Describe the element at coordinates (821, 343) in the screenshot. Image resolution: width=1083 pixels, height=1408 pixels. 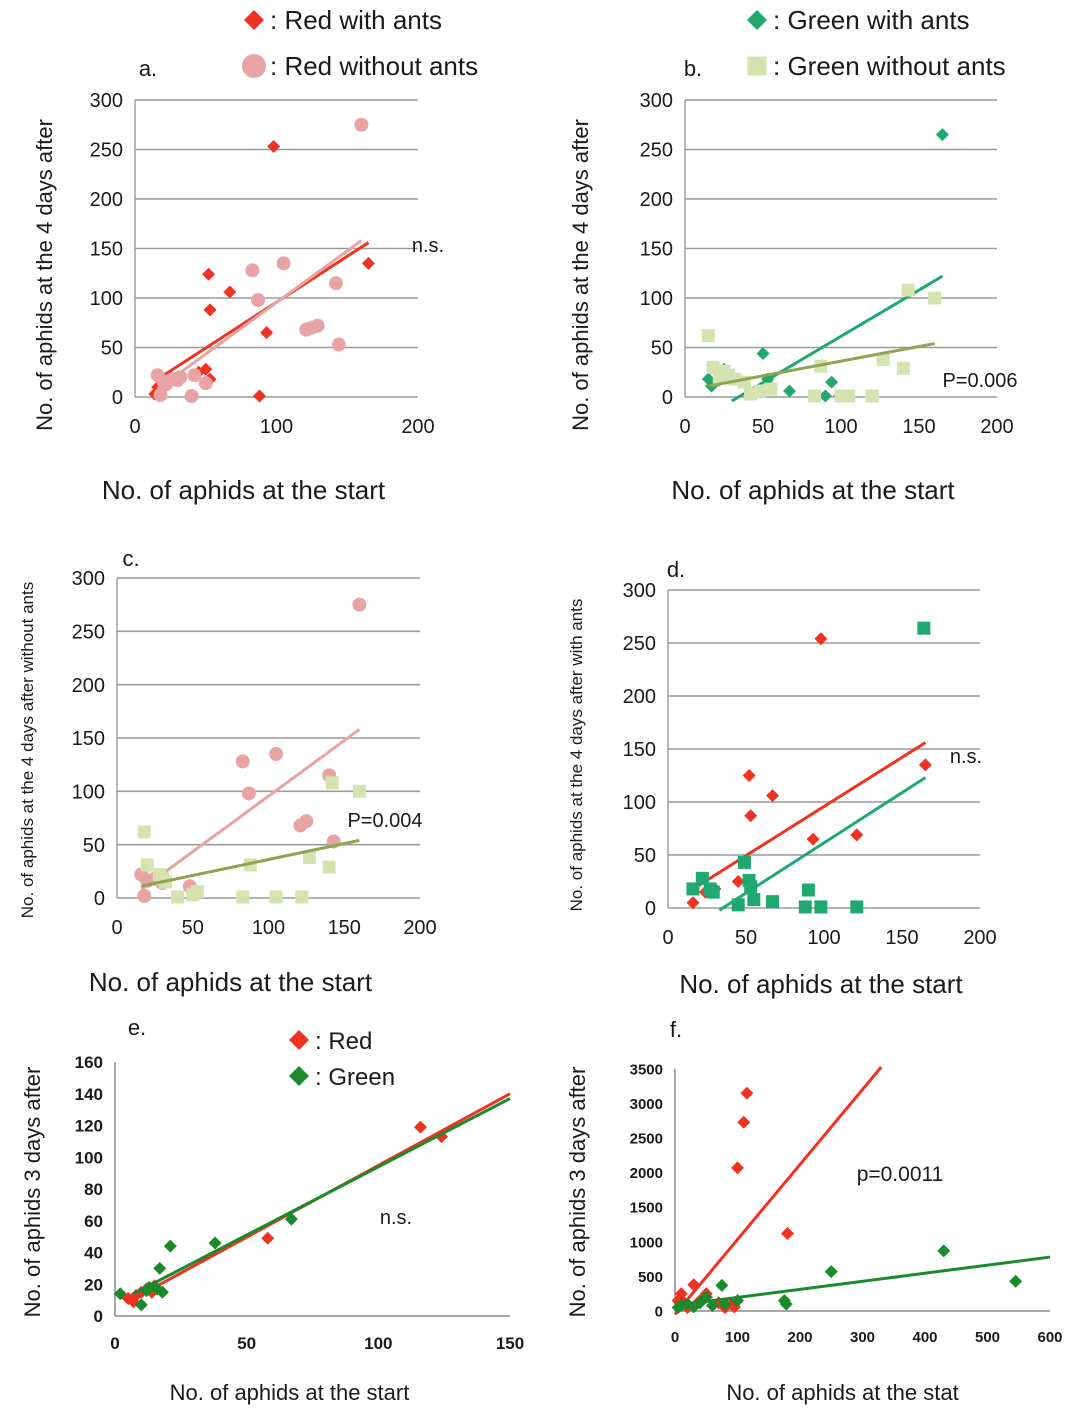
I see `series-green-without-ants` at that location.